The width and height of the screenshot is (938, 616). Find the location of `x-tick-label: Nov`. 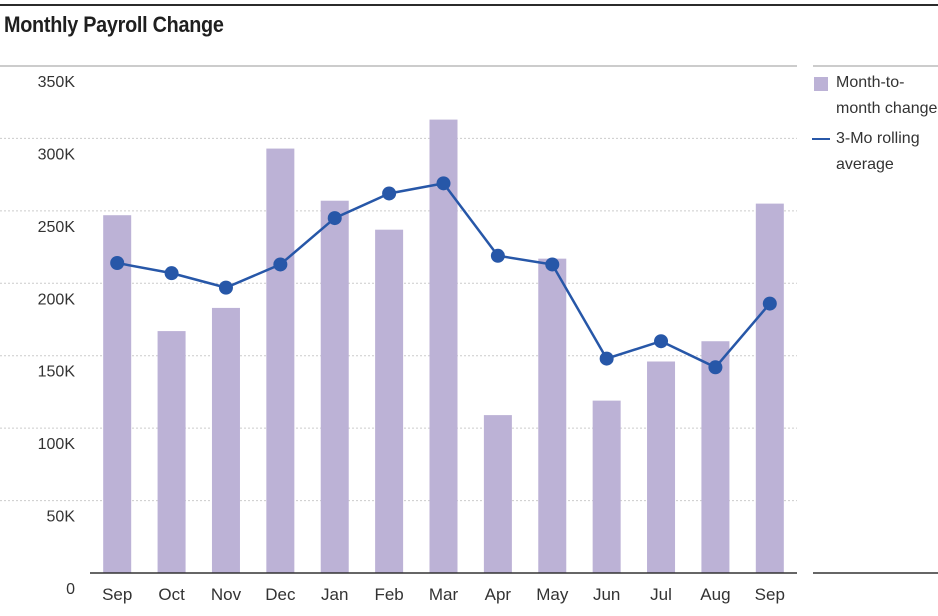

x-tick-label: Nov is located at coordinates (226, 594).